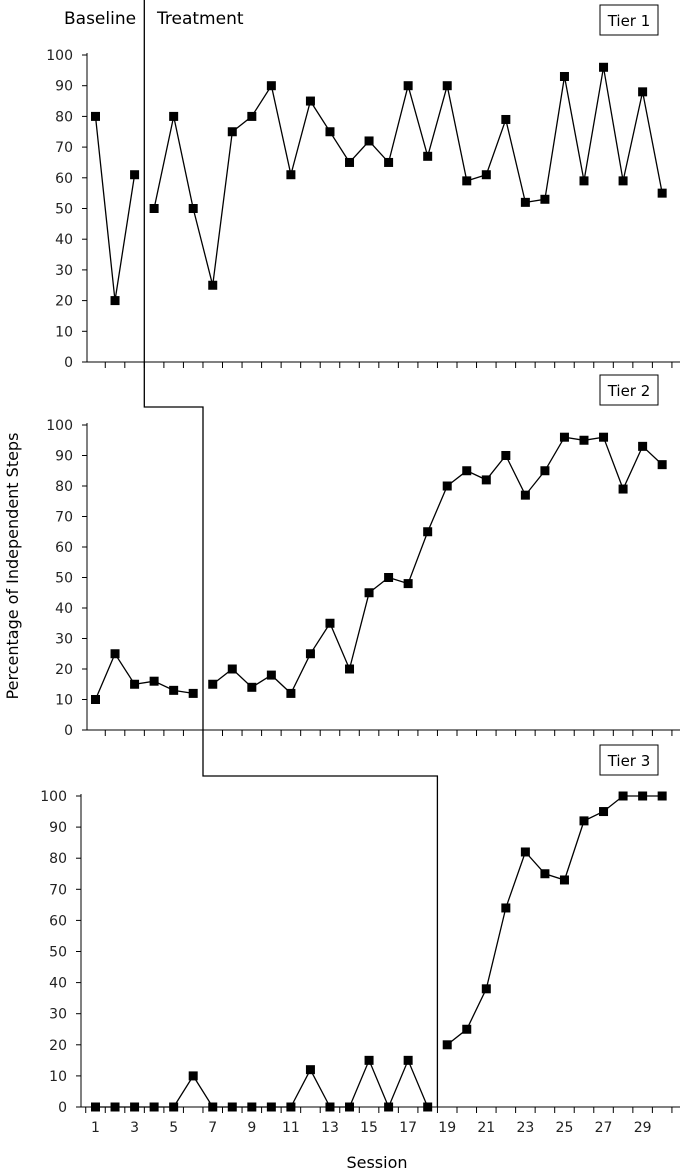 The height and width of the screenshot is (1171, 685). I want to click on x-tick-label: 25, so click(565, 1128).